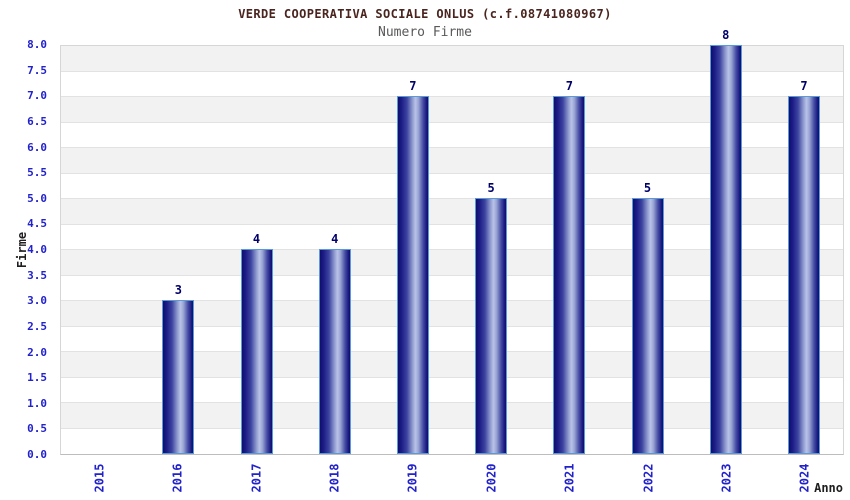 The image size is (850, 500). Describe the element at coordinates (37, 198) in the screenshot. I see `y-tick-label: 5.0` at that location.